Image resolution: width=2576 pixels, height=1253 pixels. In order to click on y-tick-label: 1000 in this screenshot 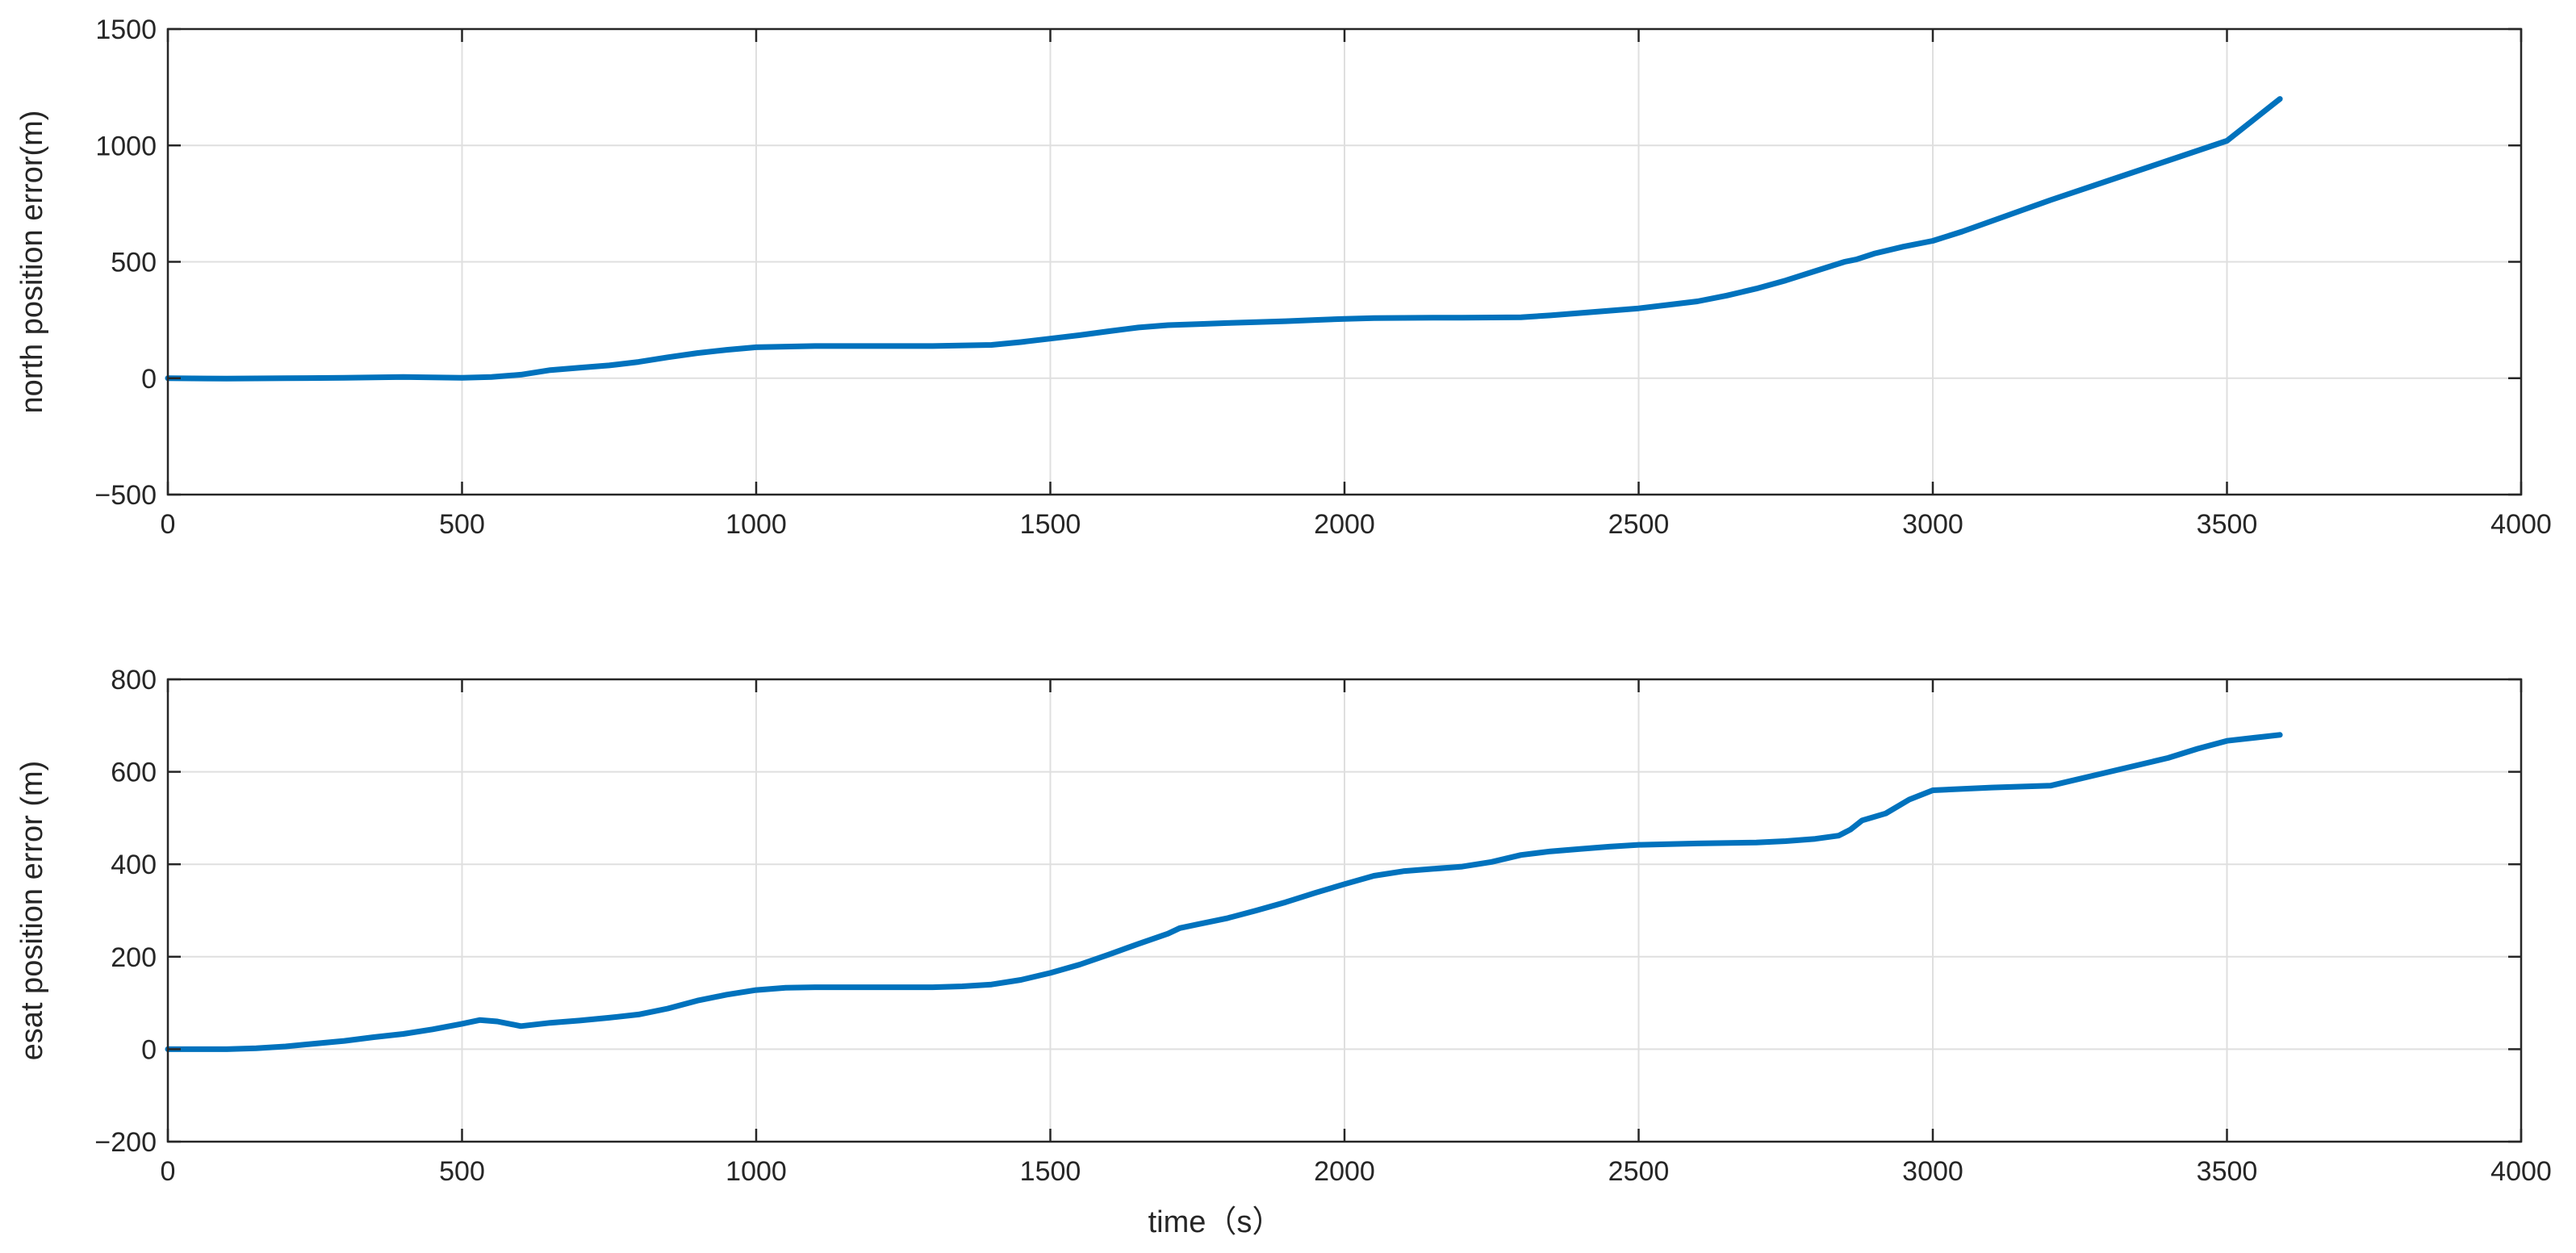, I will do `click(126, 146)`.